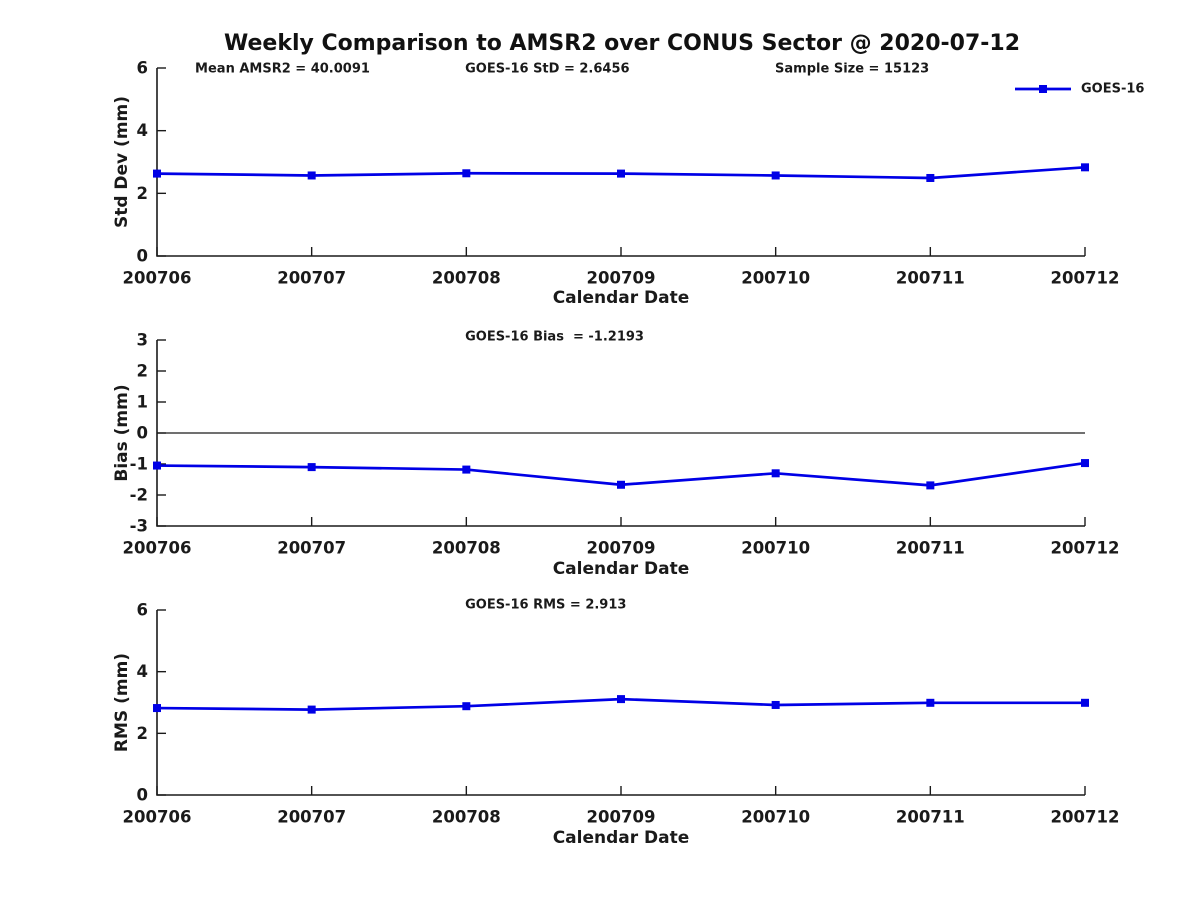 Image resolution: width=1200 pixels, height=900 pixels. I want to click on annotation-text: Mean AMSR2 = 40.0091, so click(282, 69).